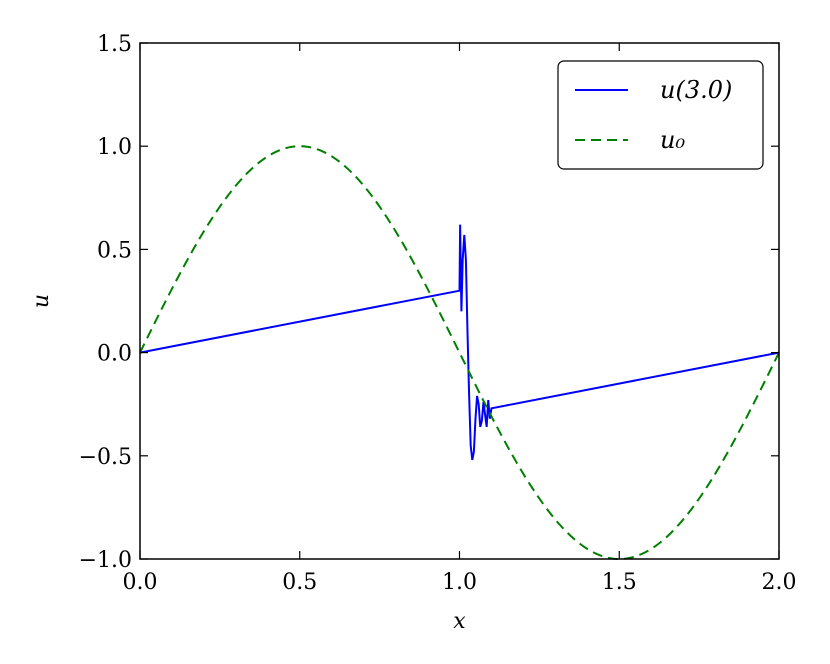 Image resolution: width=830 pixels, height=664 pixels. Describe the element at coordinates (114, 354) in the screenshot. I see `y-tick-label: 0.0` at that location.